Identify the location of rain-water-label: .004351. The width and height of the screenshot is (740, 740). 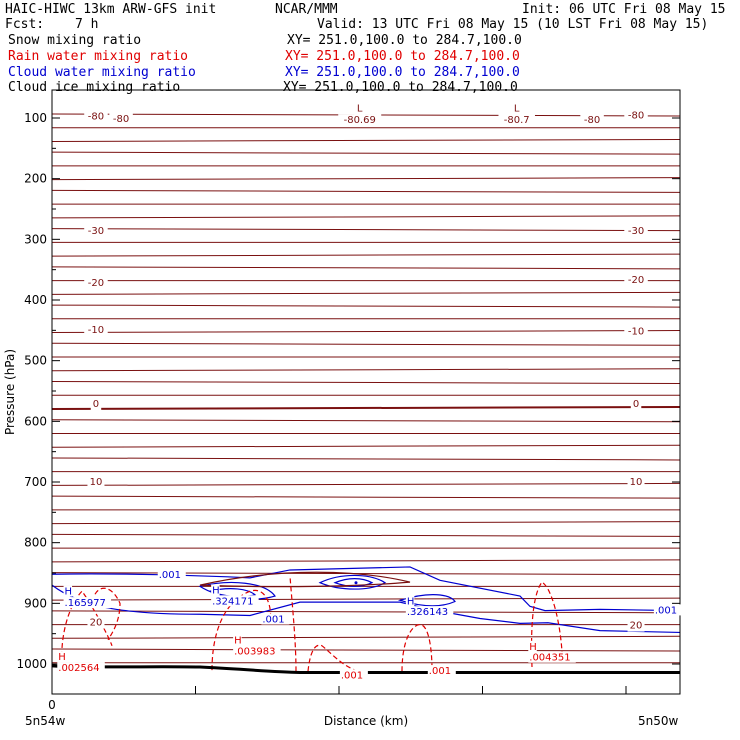
(549, 658).